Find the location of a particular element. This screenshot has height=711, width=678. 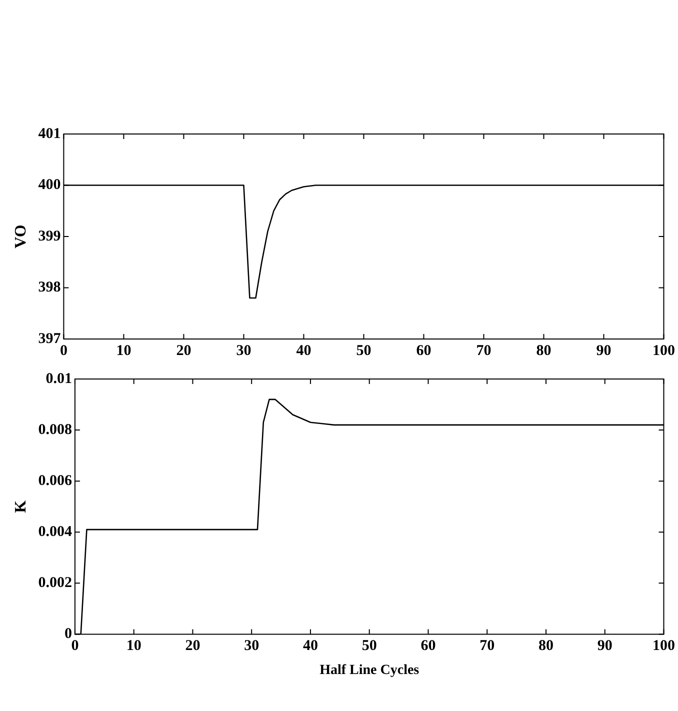

y-tick-label: 400 is located at coordinates (49, 185).